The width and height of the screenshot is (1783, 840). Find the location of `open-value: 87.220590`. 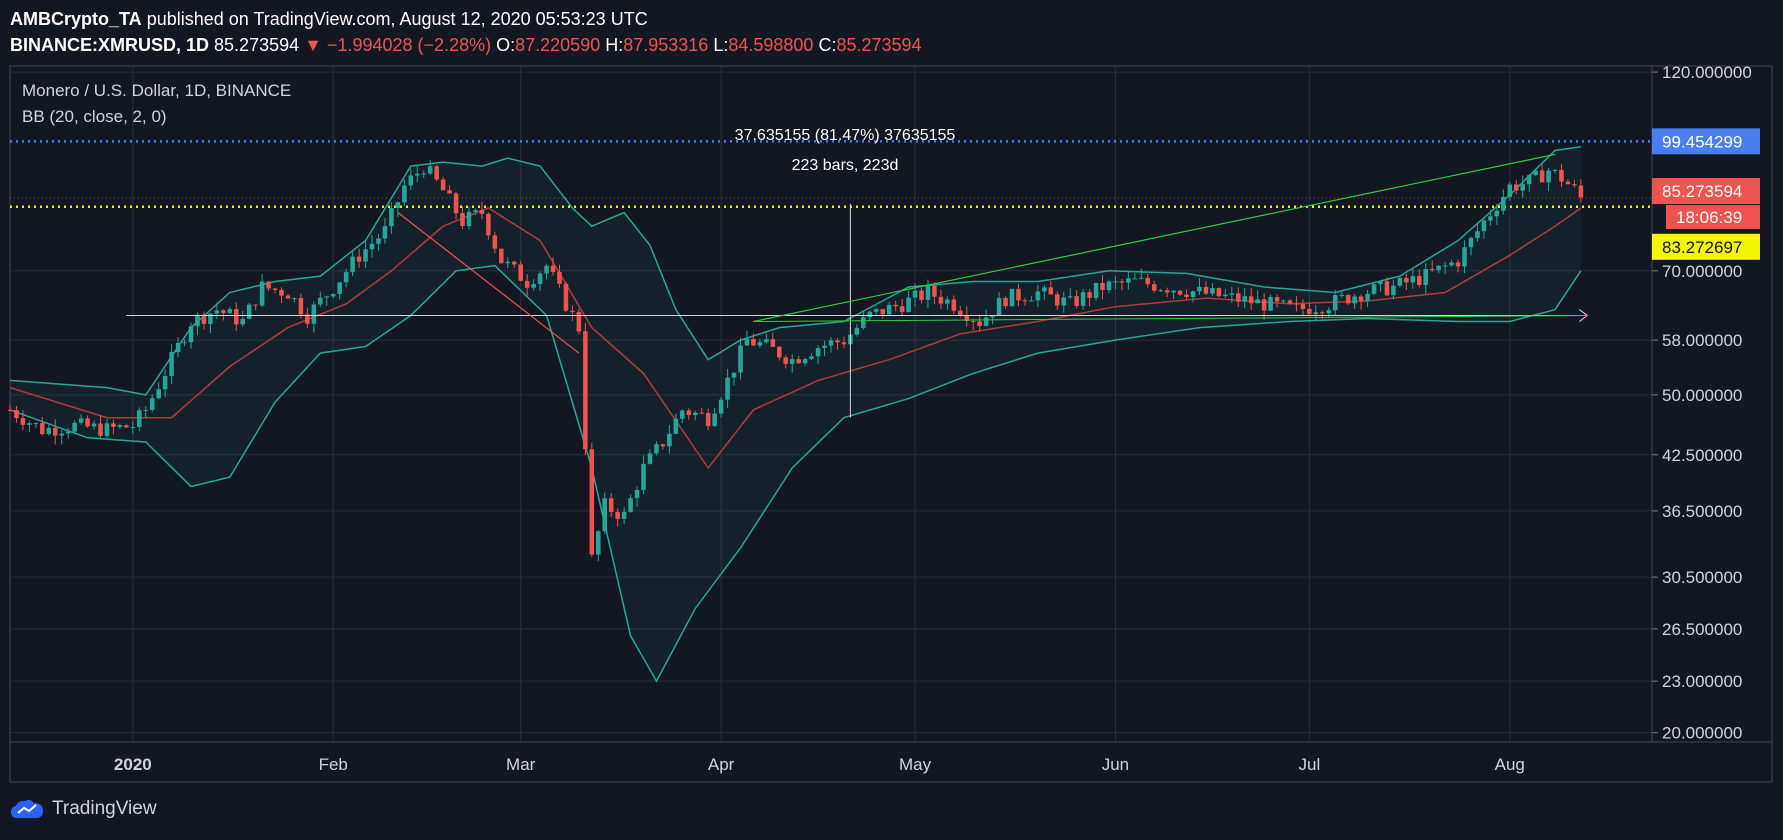

open-value: 87.220590 is located at coordinates (558, 45).